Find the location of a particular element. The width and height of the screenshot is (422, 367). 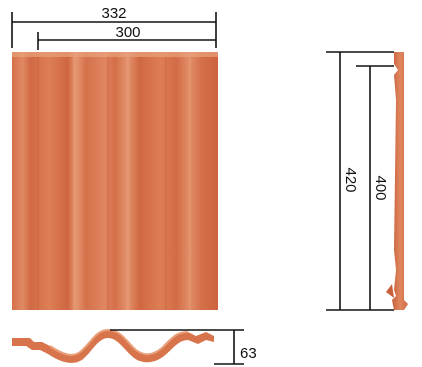

overall-length-dimension: 420 is located at coordinates (360, 181).